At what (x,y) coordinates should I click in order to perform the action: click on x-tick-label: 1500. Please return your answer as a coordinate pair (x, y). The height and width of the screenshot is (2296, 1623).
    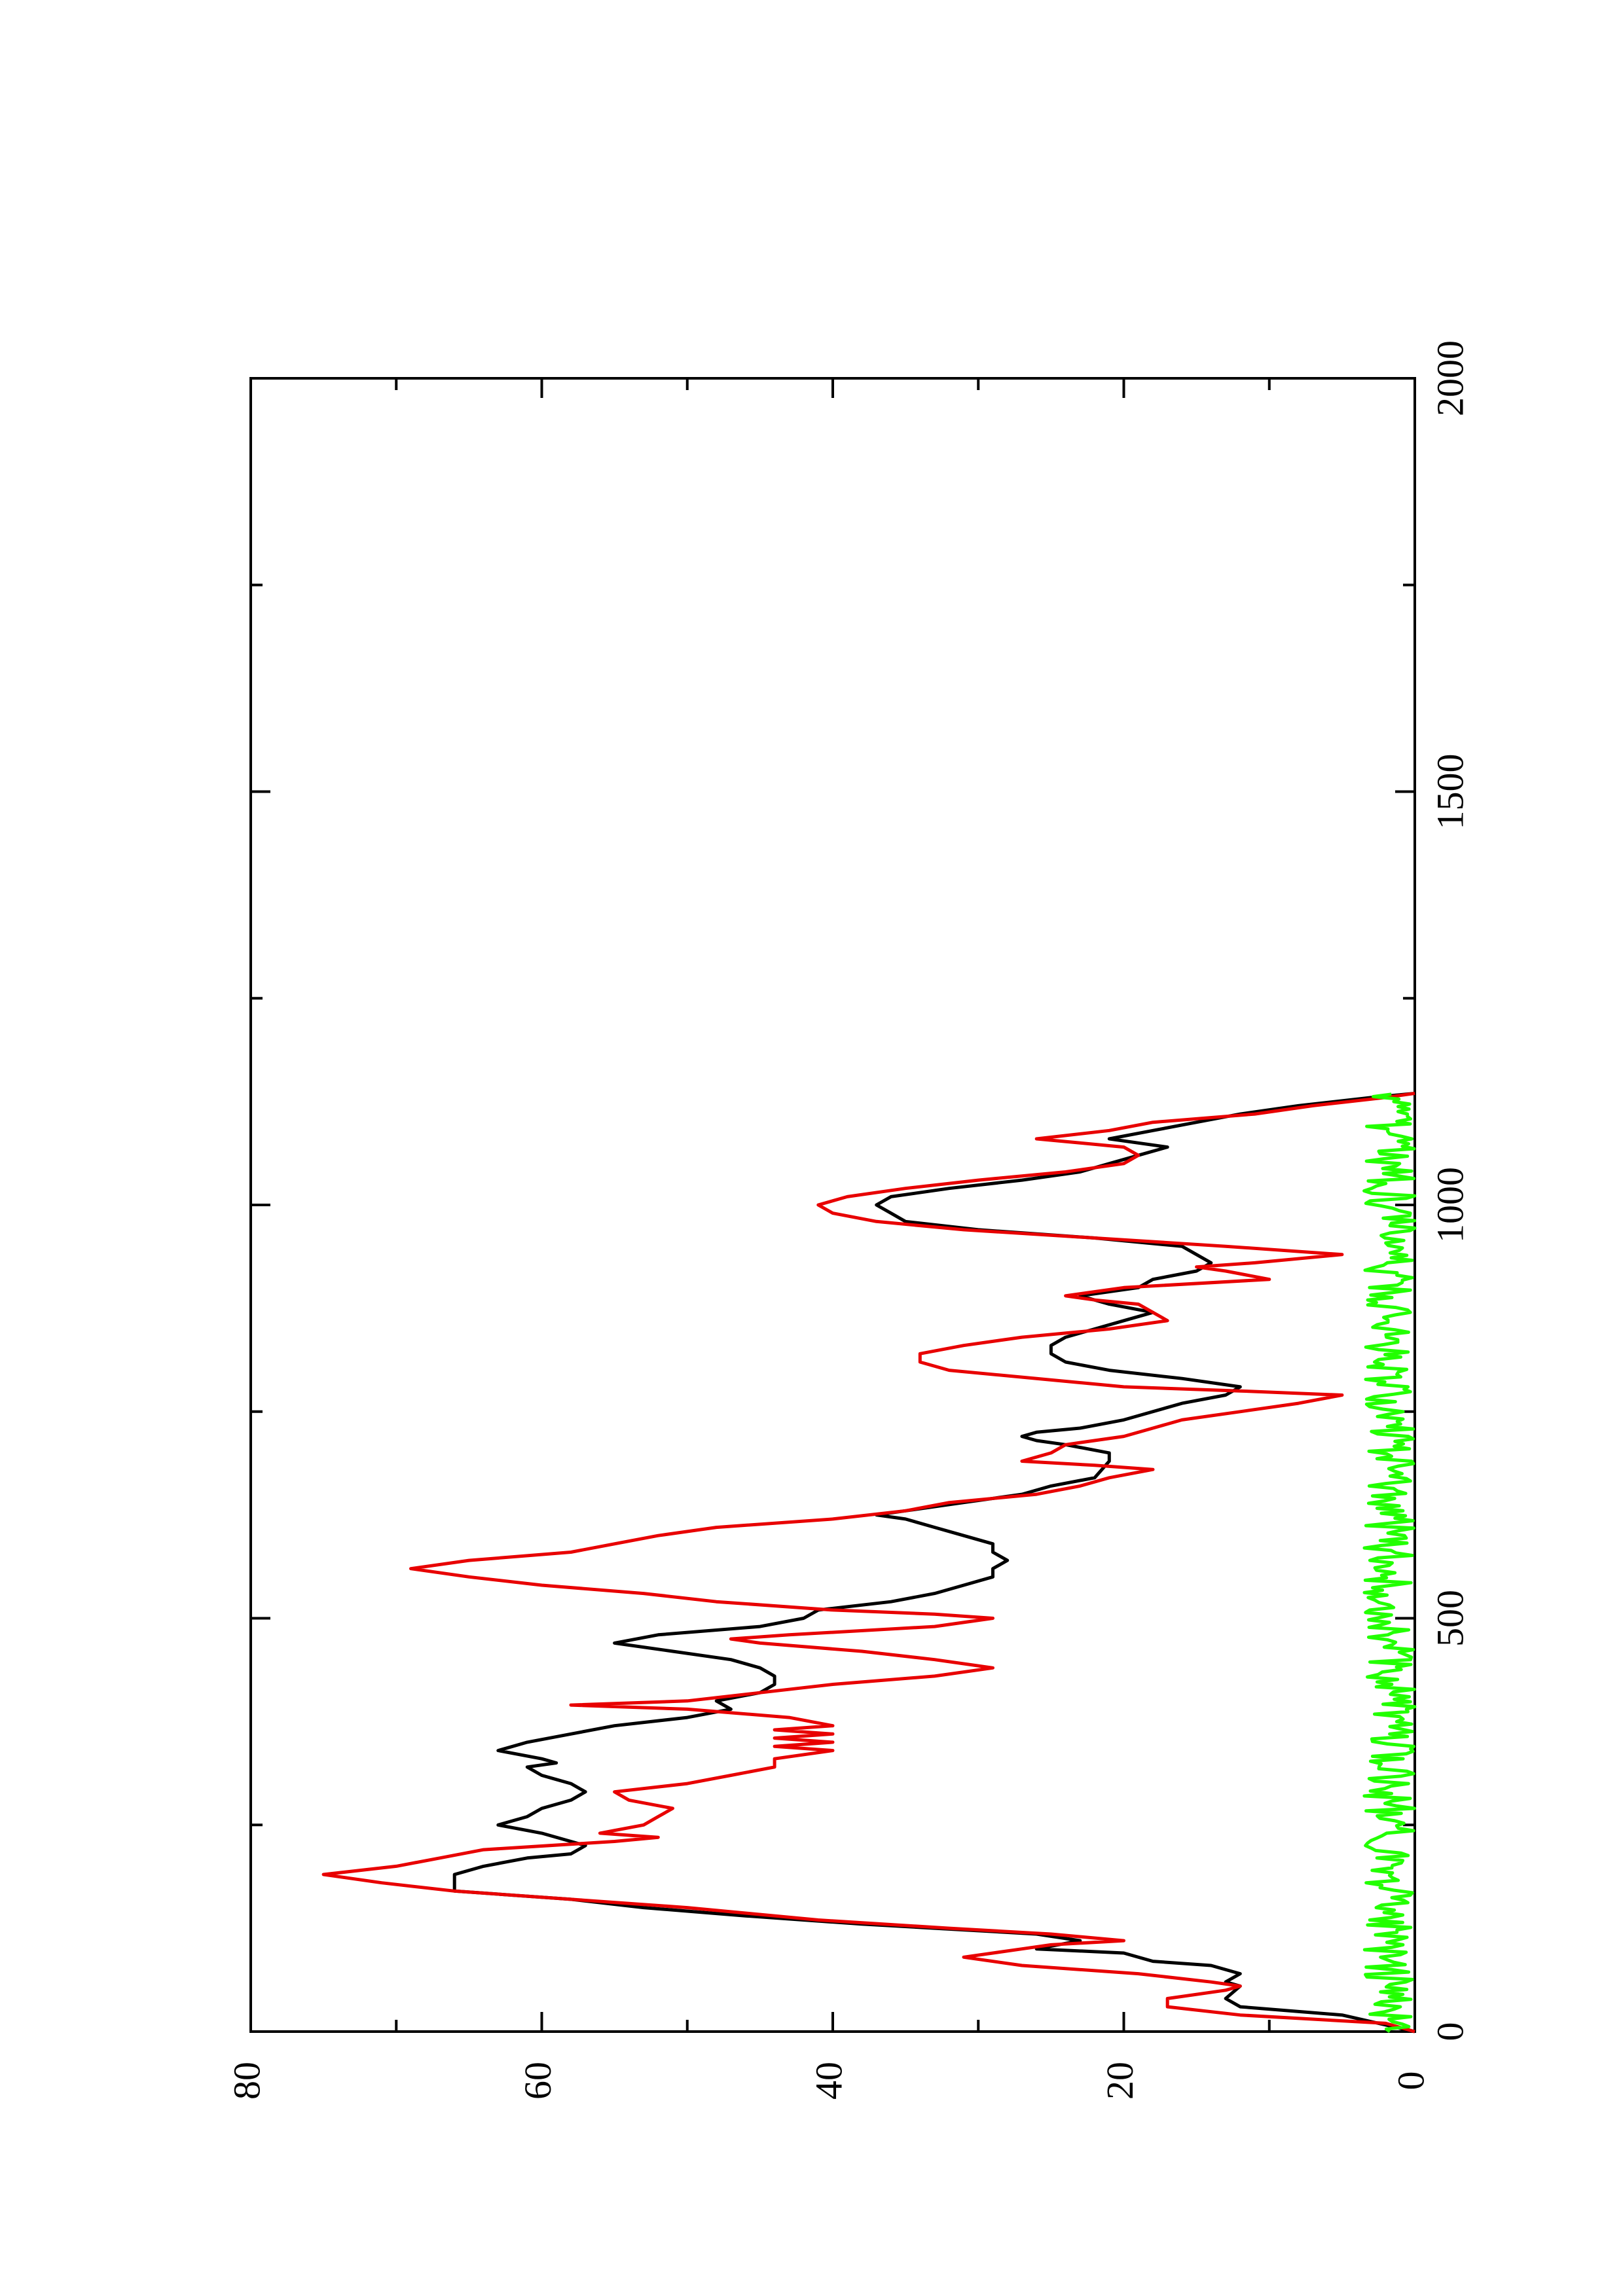
    Looking at the image, I should click on (1450, 792).